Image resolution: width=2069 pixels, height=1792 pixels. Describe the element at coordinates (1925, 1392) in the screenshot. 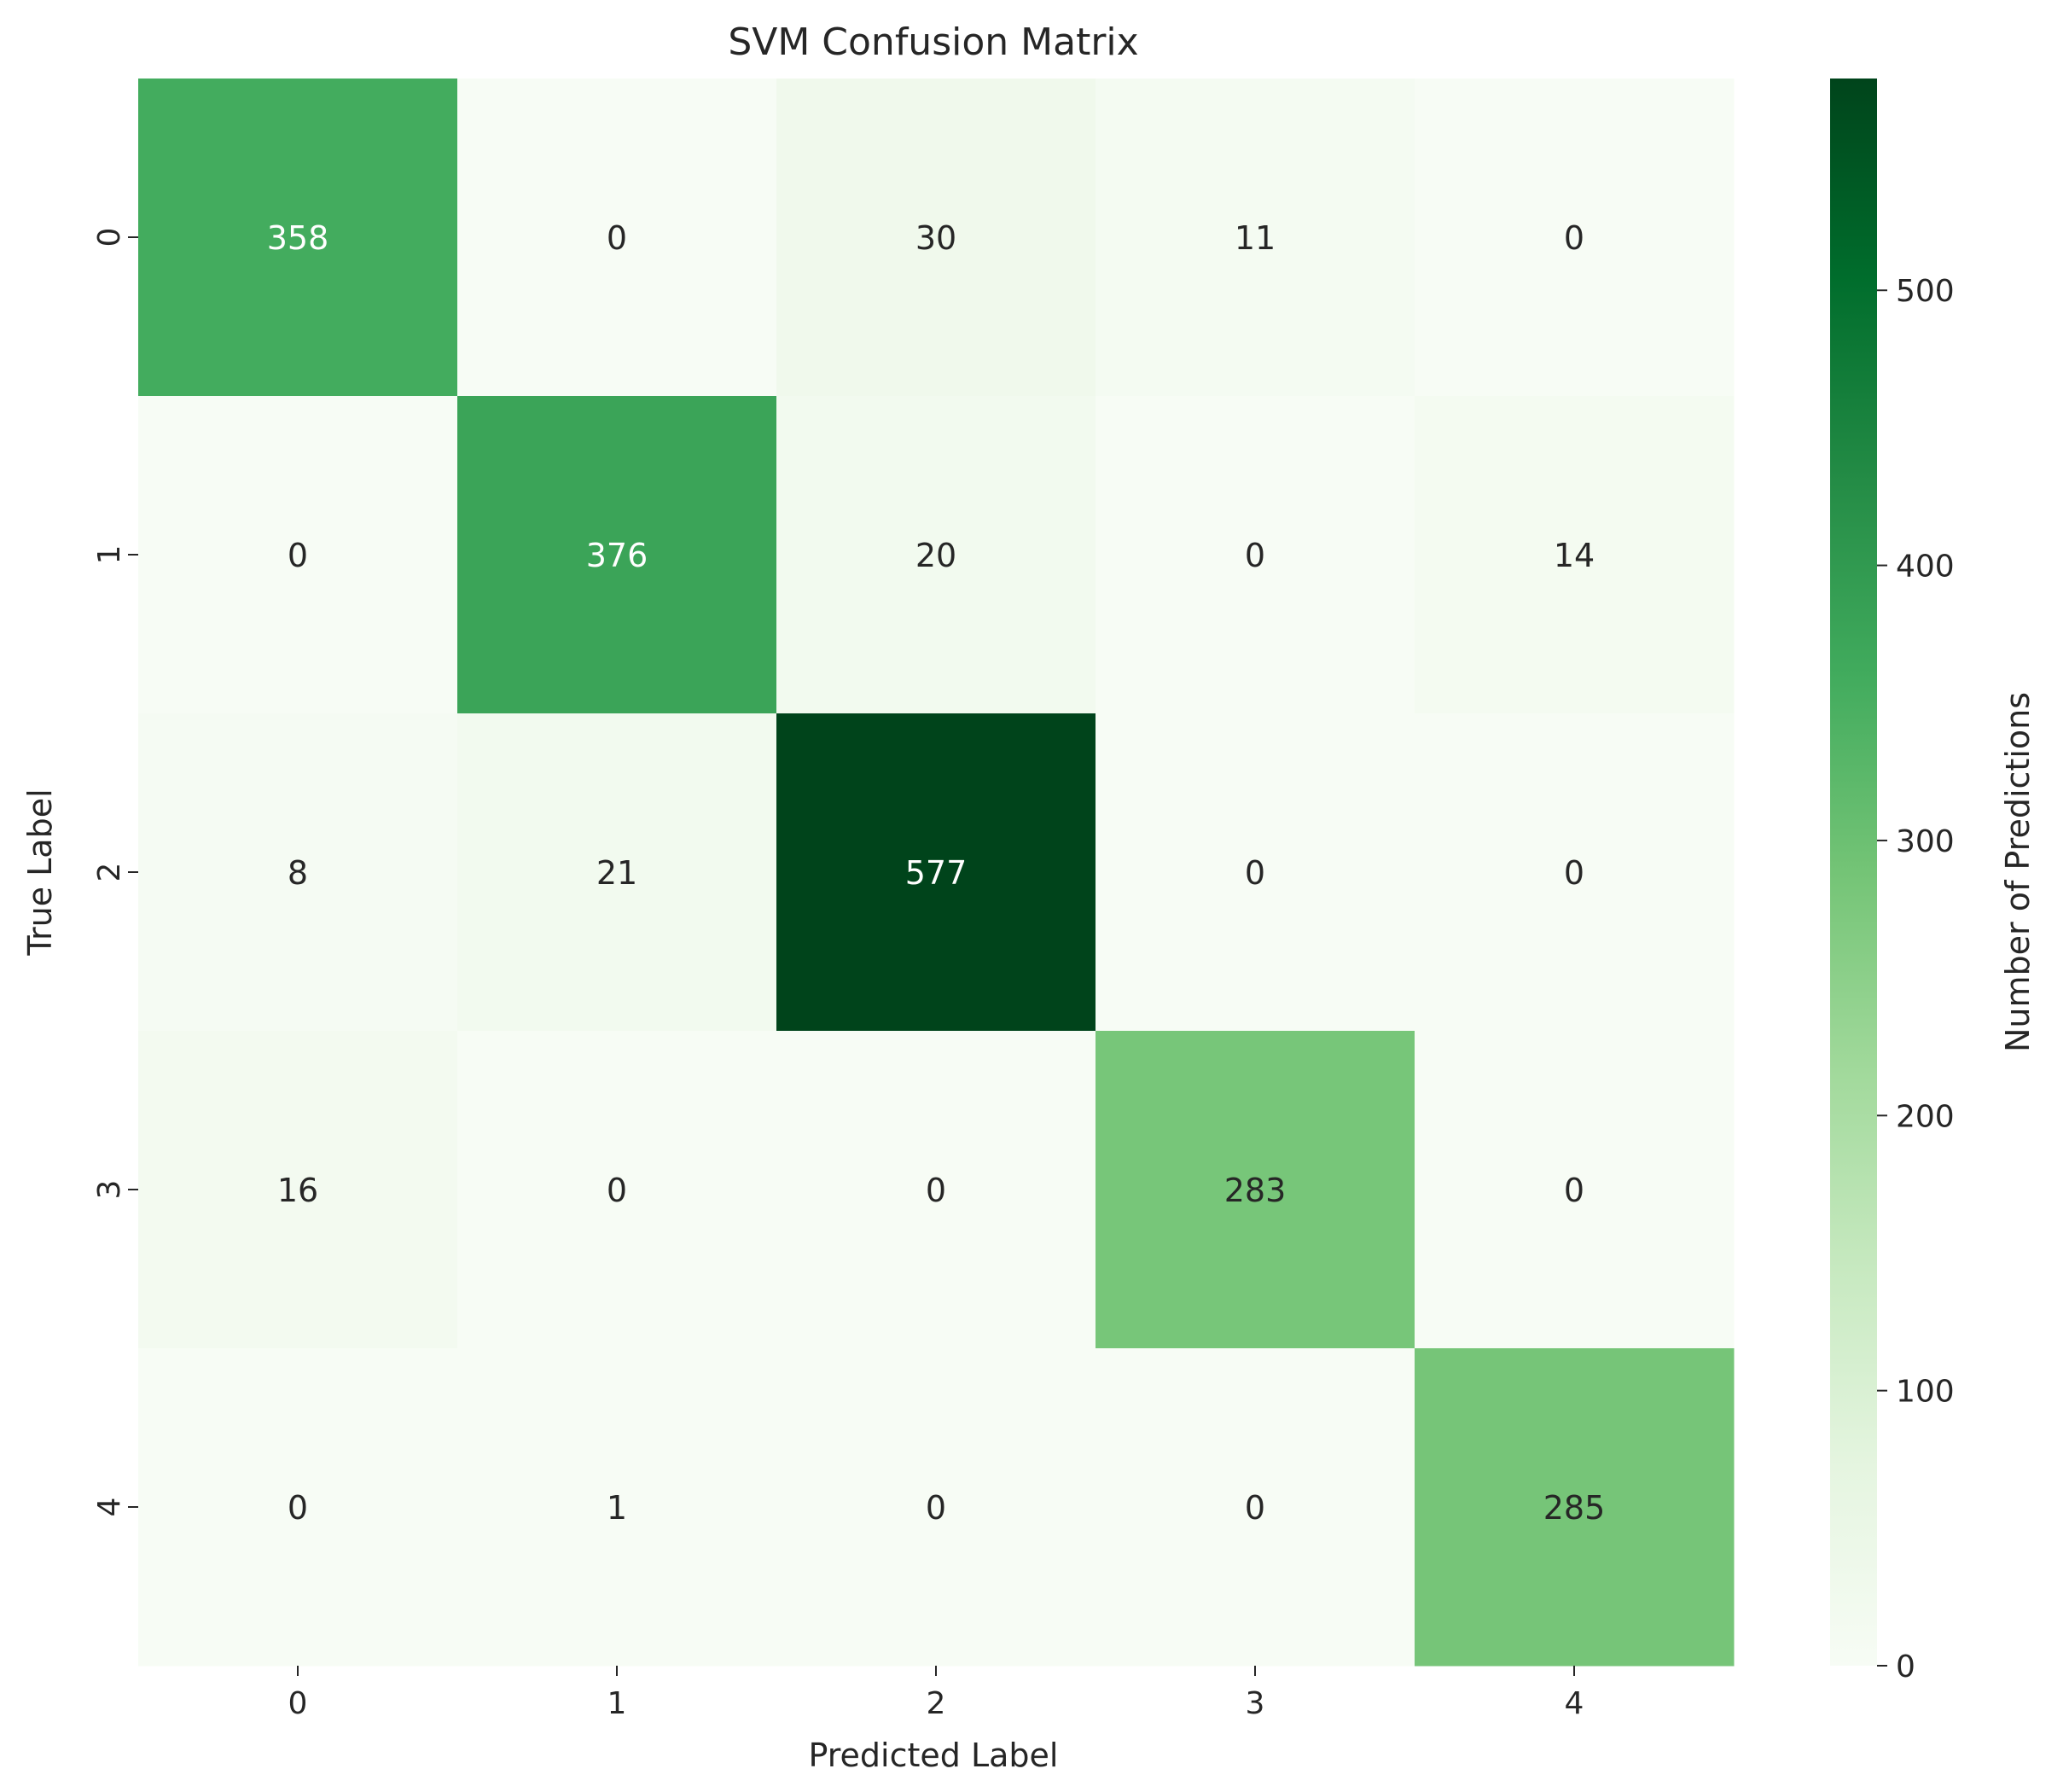

I see `colorbar-tick-label: 100` at that location.